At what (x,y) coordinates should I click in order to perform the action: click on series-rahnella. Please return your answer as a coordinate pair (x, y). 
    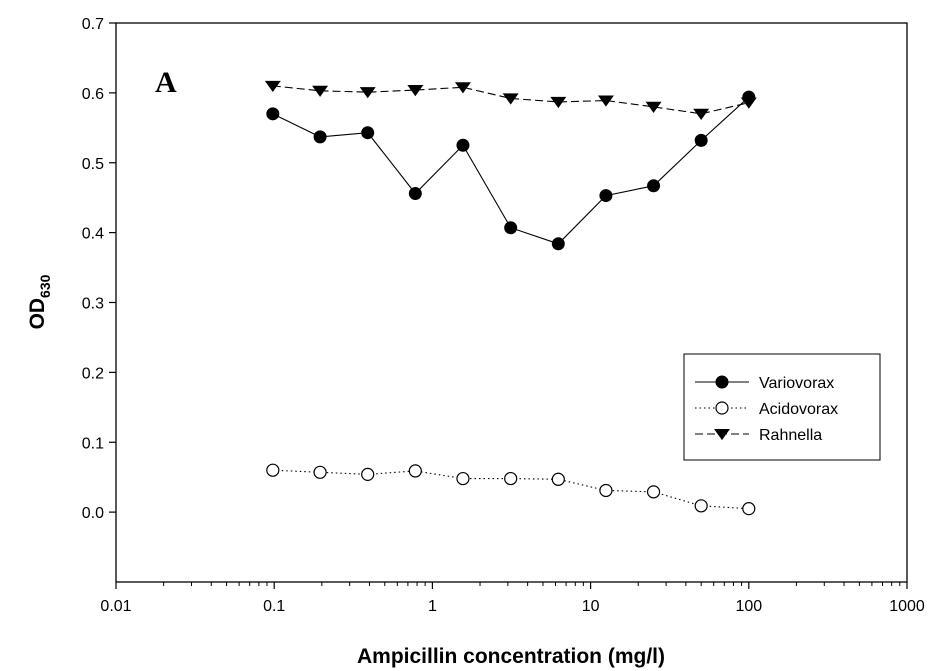
    Looking at the image, I should click on (510, 100).